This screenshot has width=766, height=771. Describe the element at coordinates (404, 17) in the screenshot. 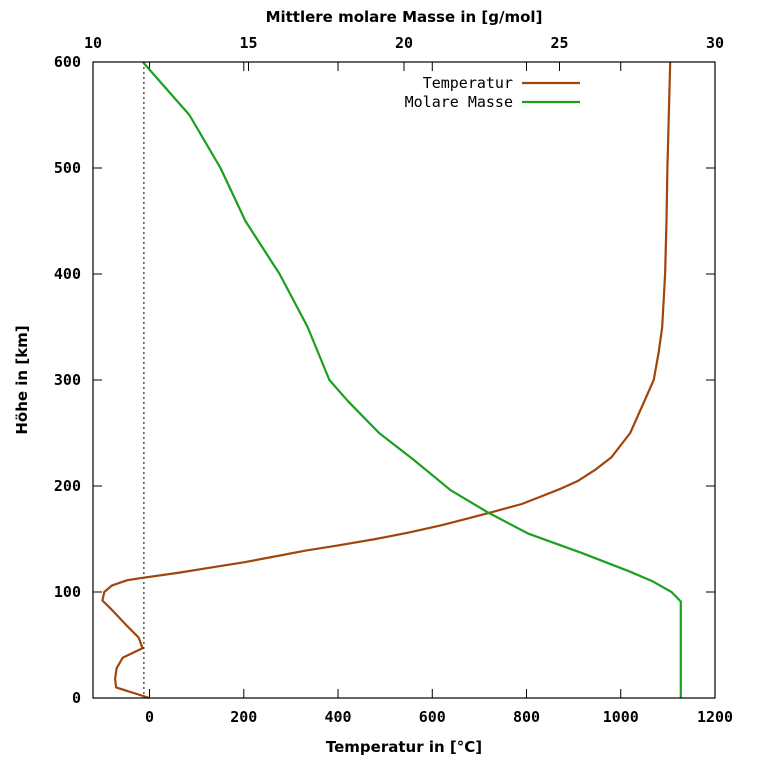

I see `x2-axis-label: Mittlere molare Masse in [g/mol]` at that location.